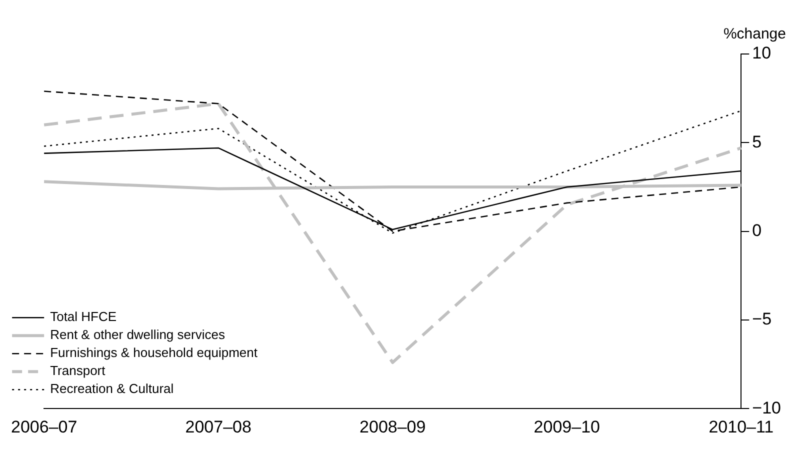 The image size is (796, 449). Describe the element at coordinates (138, 334) in the screenshot. I see `legend-label: Rent & other dwelling services` at that location.